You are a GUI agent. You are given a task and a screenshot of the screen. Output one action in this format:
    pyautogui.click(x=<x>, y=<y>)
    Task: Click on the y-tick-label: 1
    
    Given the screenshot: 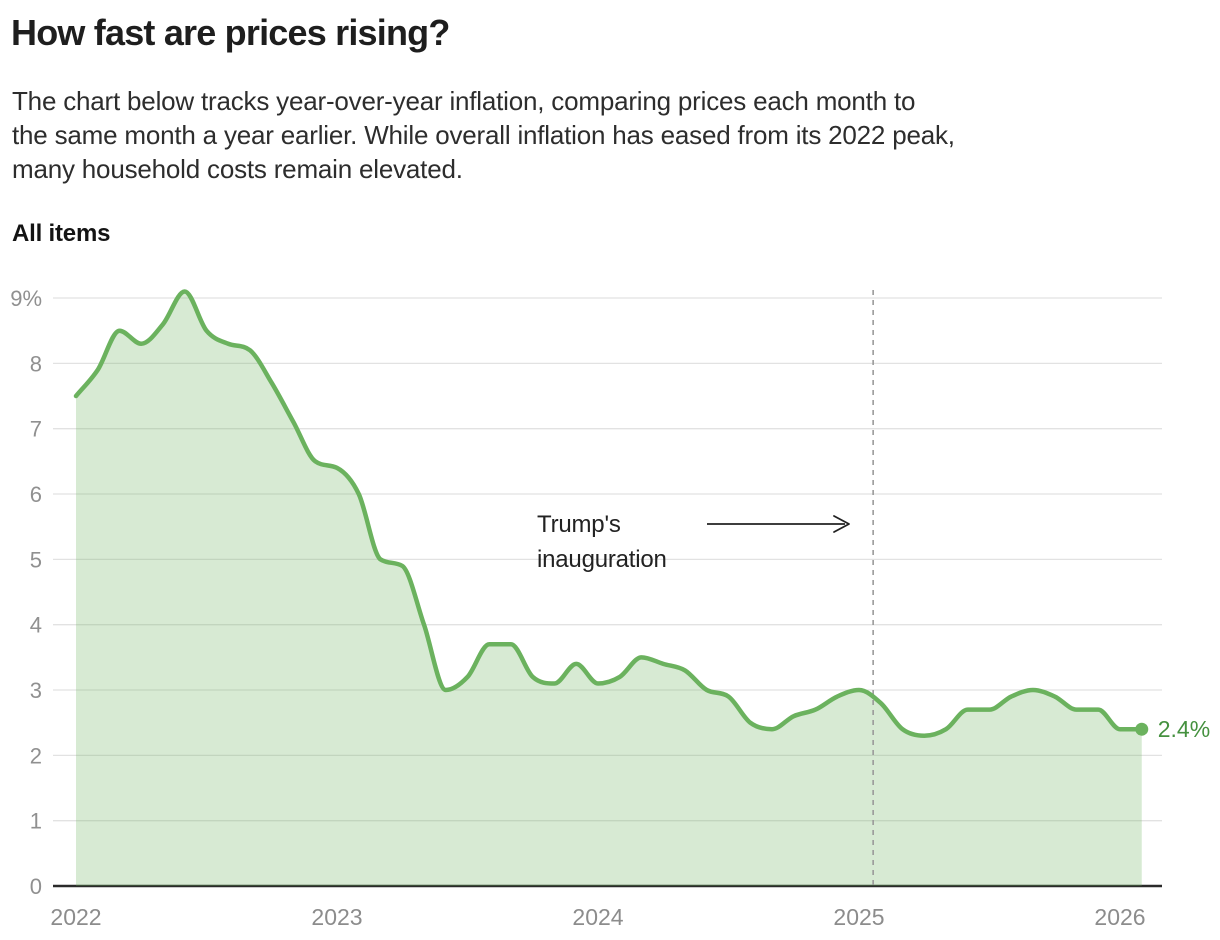 What is the action you would take?
    pyautogui.click(x=36, y=821)
    